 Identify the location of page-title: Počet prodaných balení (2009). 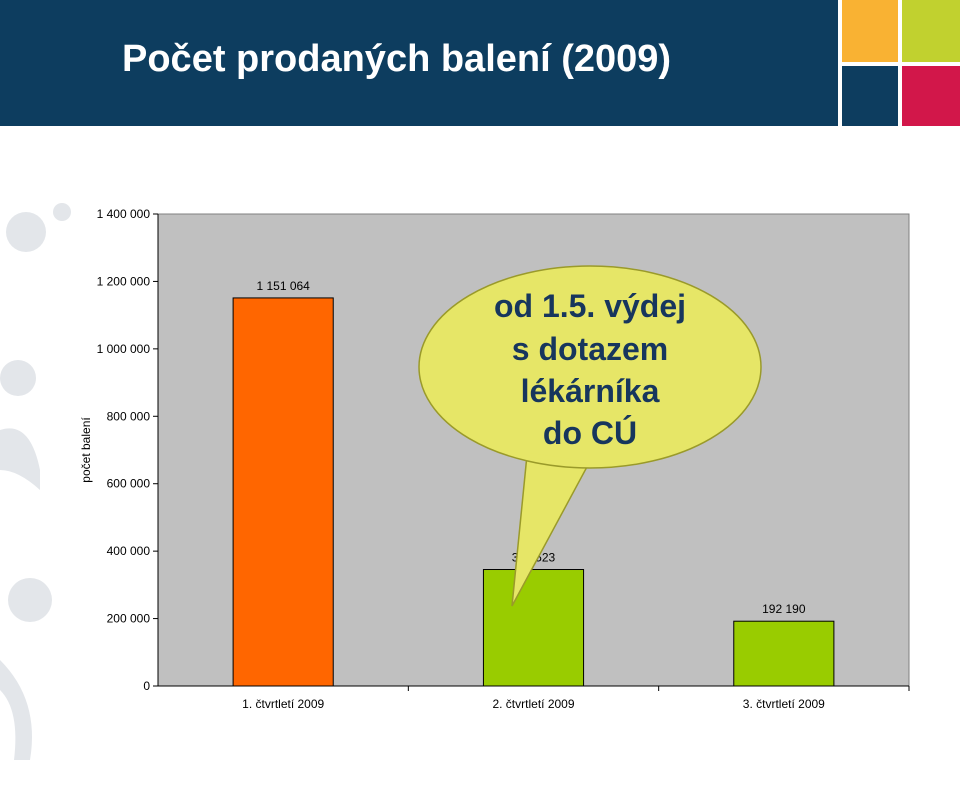
(397, 59).